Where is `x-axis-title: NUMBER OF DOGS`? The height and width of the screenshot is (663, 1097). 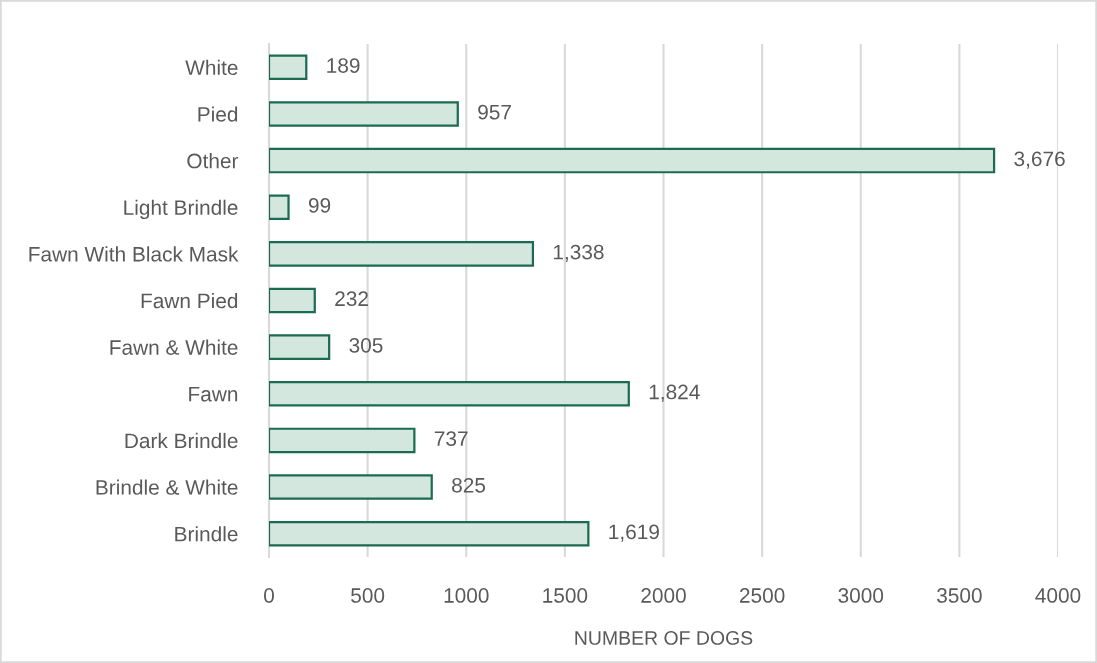 x-axis-title: NUMBER OF DOGS is located at coordinates (664, 638).